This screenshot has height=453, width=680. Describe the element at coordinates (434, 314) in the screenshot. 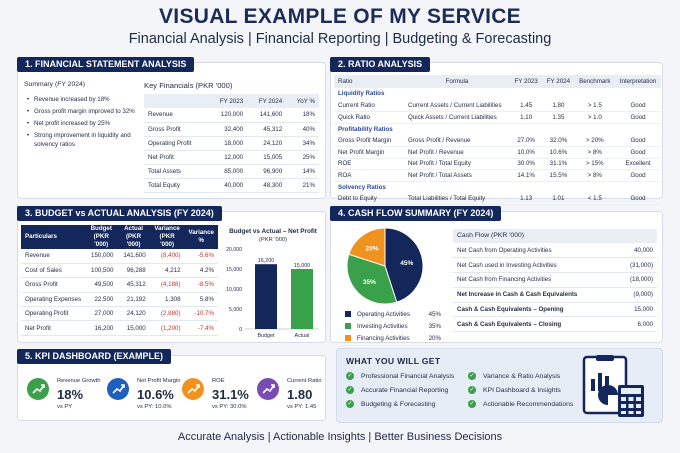

I see `legend-pct: 45%` at that location.